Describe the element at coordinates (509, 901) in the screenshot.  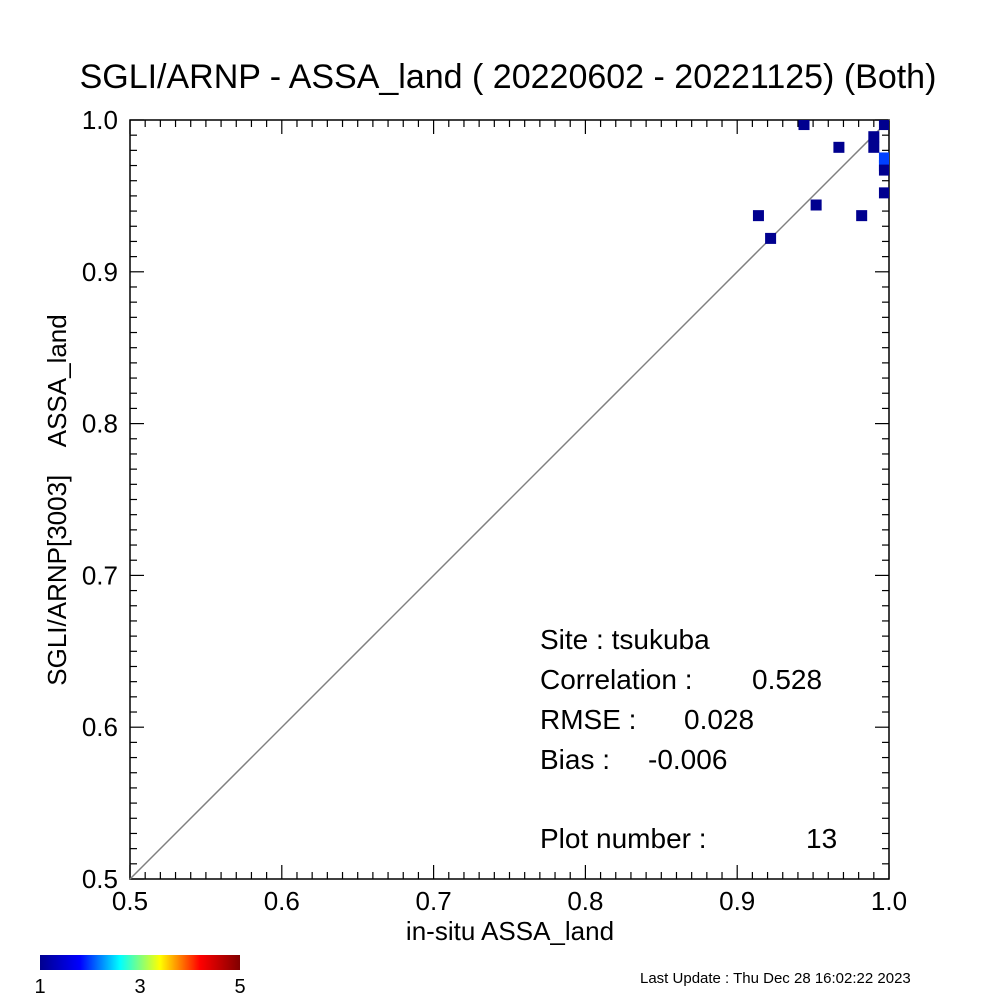
I see `x-tick-labels: 0.5 0.6 0.7 0.8 0.9 1.0` at that location.